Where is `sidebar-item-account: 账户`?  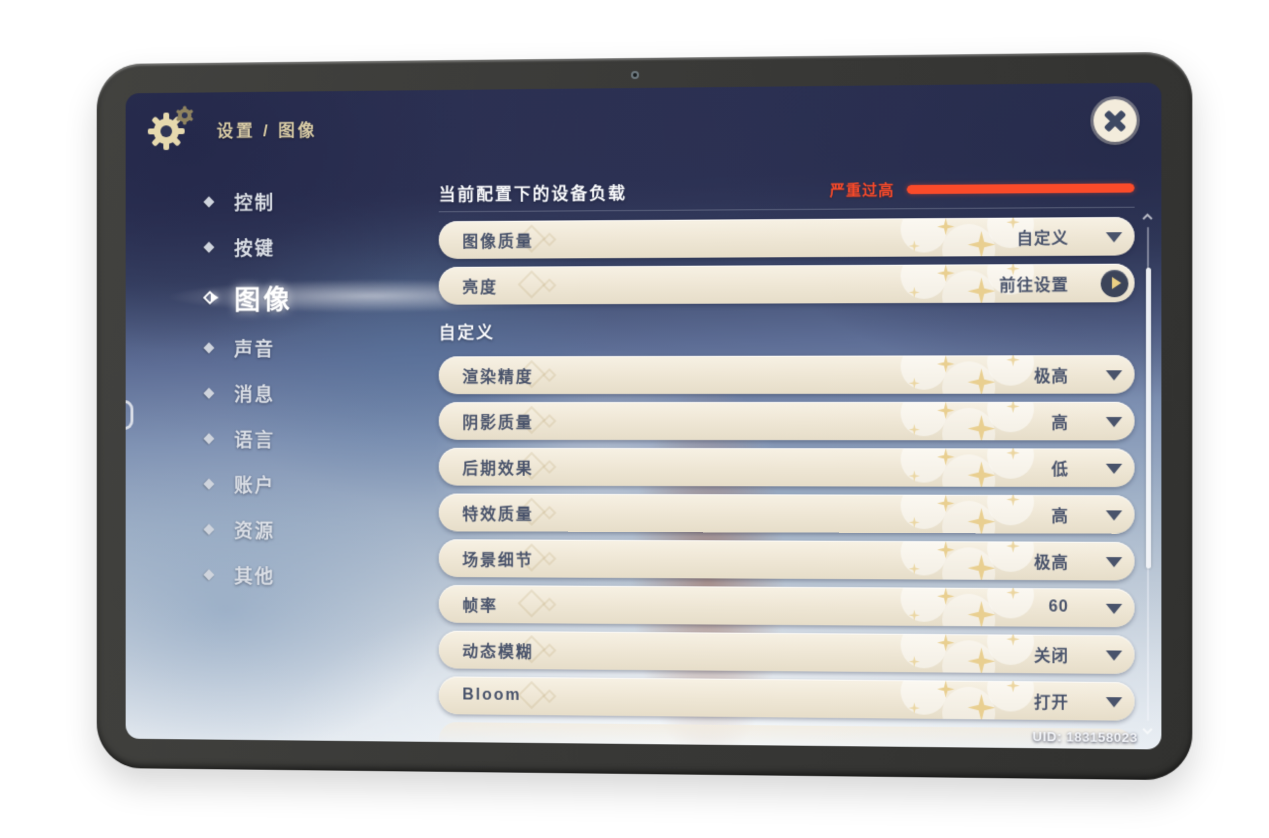 sidebar-item-account: 账户 is located at coordinates (306, 484).